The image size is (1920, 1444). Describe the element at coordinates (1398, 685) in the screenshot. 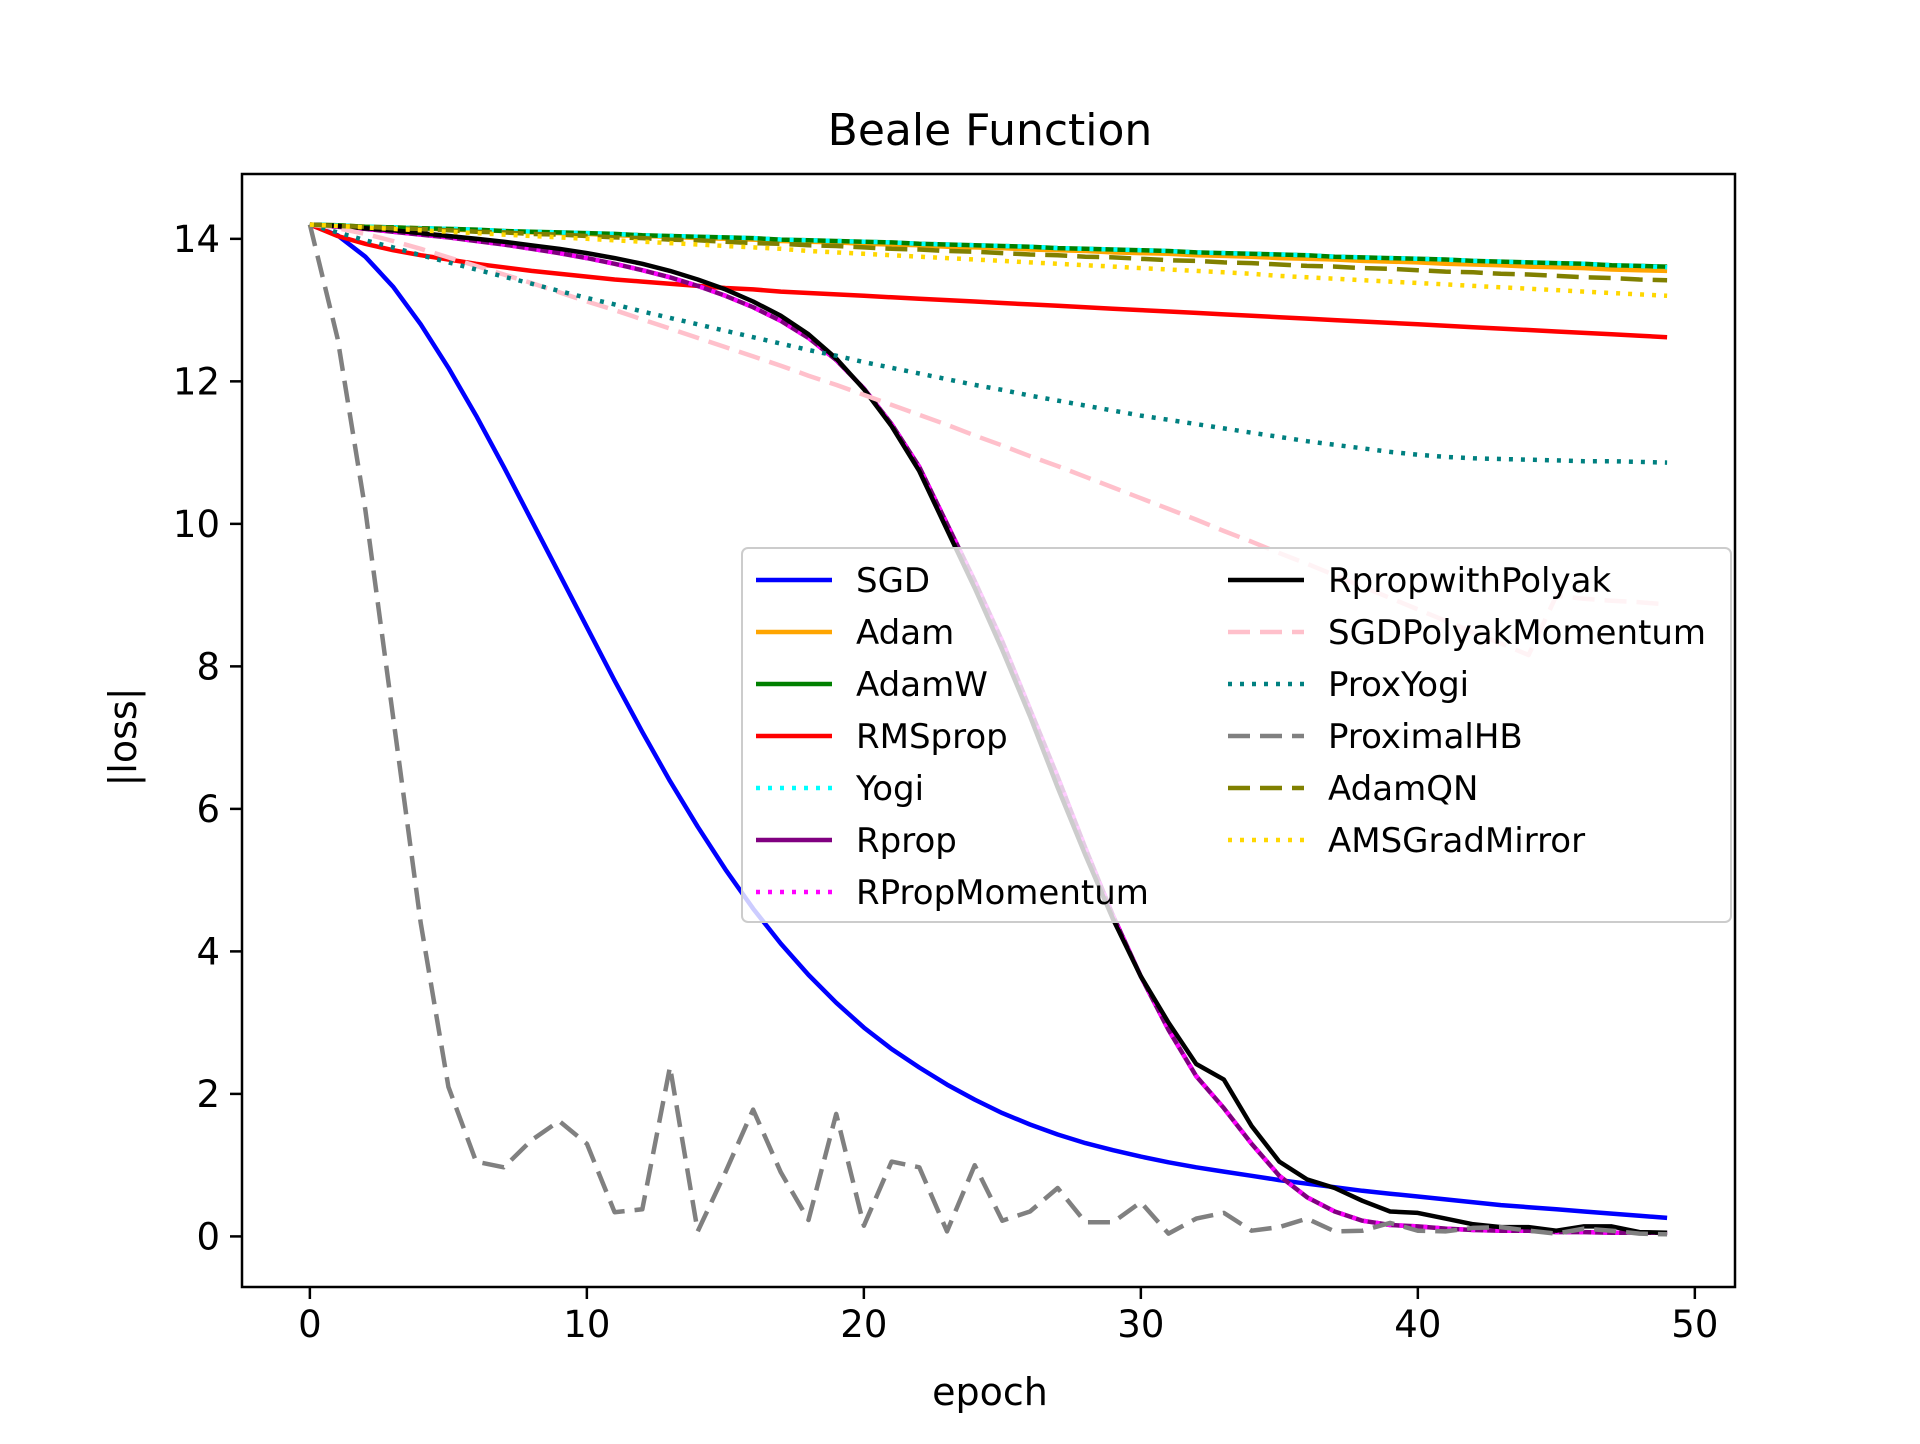

I see `legend-label-proxyogi: ProxYogi` at that location.